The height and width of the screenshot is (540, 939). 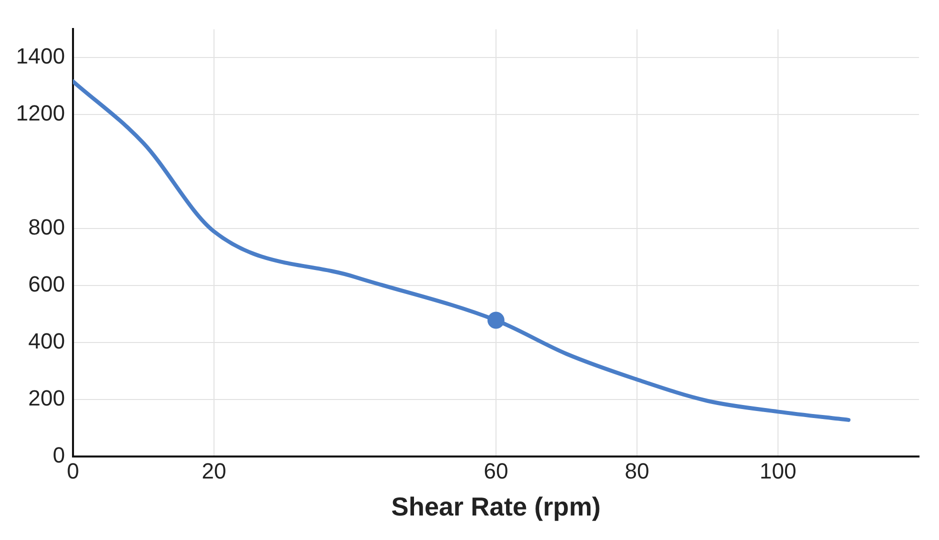 I want to click on x-tick-label: 20, so click(x=214, y=471).